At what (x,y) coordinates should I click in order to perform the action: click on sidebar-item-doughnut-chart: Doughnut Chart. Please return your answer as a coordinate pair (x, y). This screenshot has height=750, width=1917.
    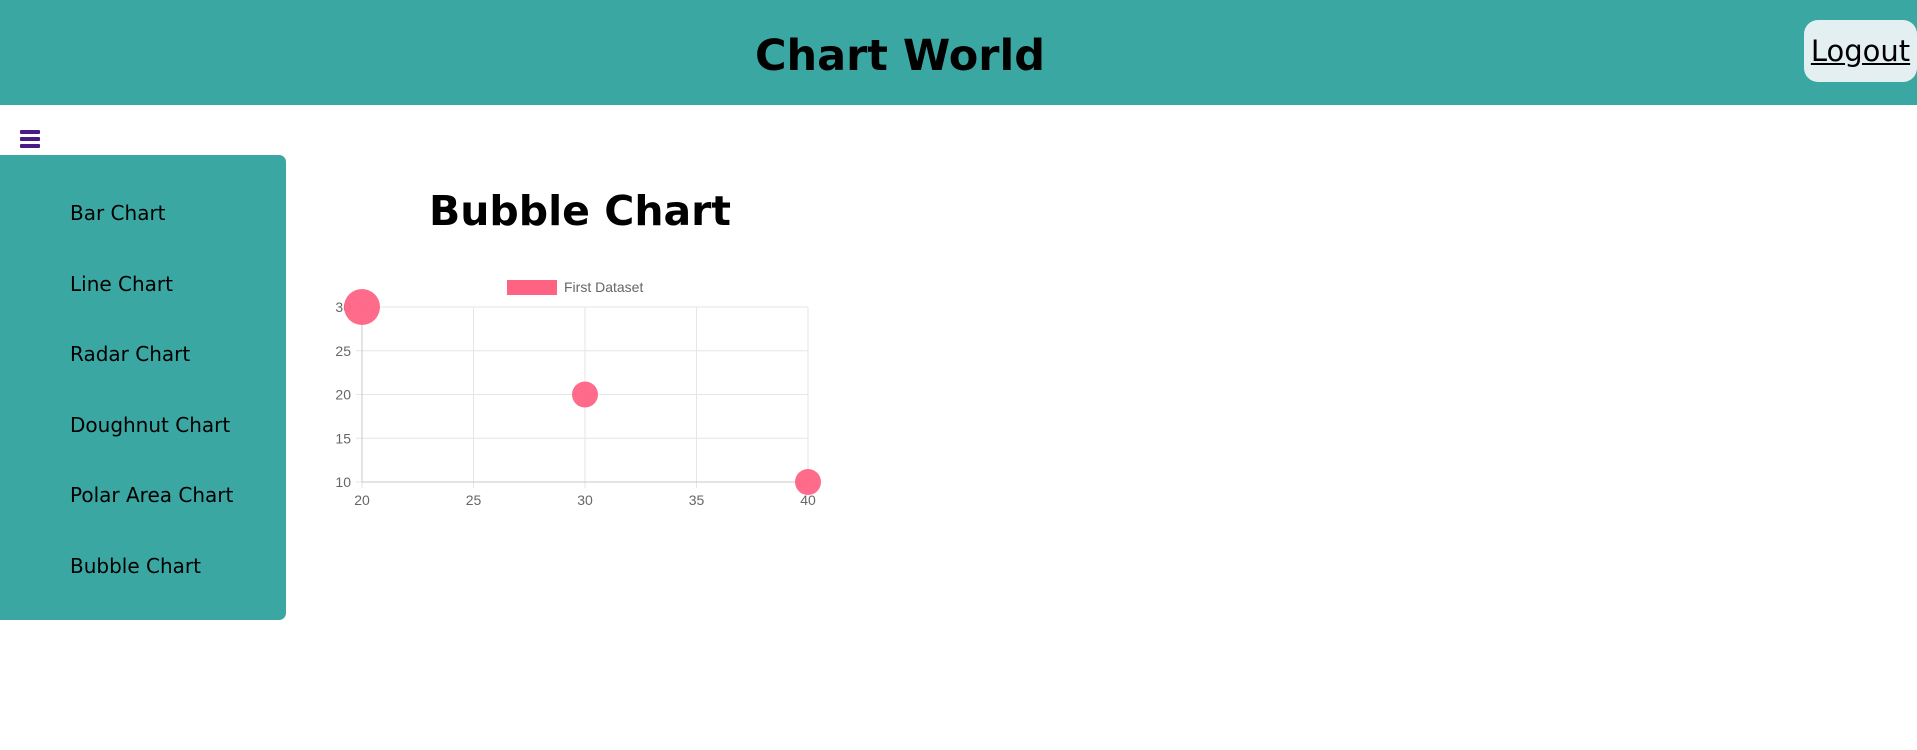
    Looking at the image, I should click on (150, 425).